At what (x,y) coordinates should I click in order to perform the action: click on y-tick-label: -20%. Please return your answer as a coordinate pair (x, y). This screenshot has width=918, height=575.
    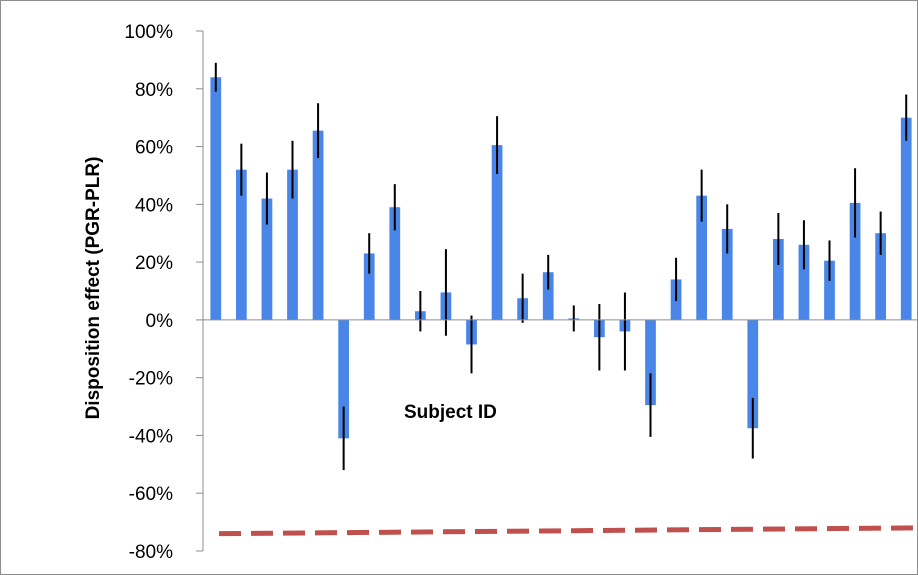
    Looking at the image, I should click on (151, 379).